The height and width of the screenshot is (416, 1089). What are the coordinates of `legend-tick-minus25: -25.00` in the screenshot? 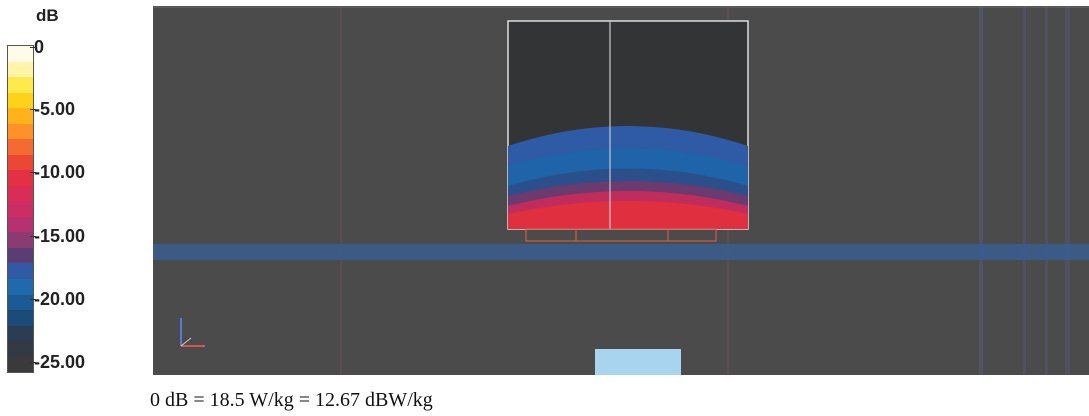 It's located at (57, 362).